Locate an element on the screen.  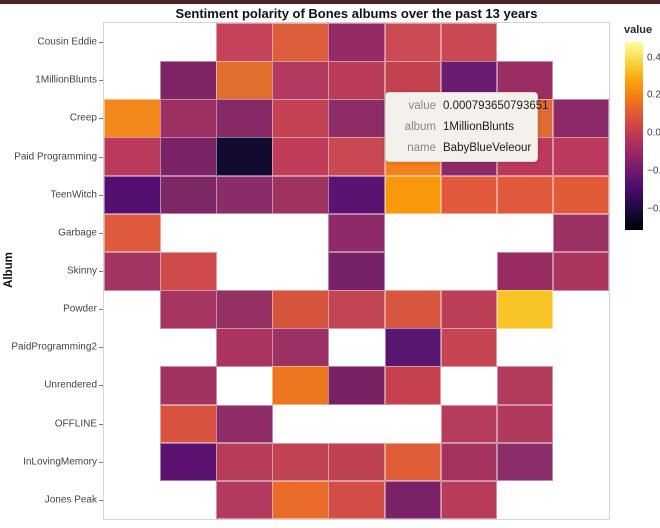
y-axis-label: Cousin Eddie is located at coordinates (67, 42).